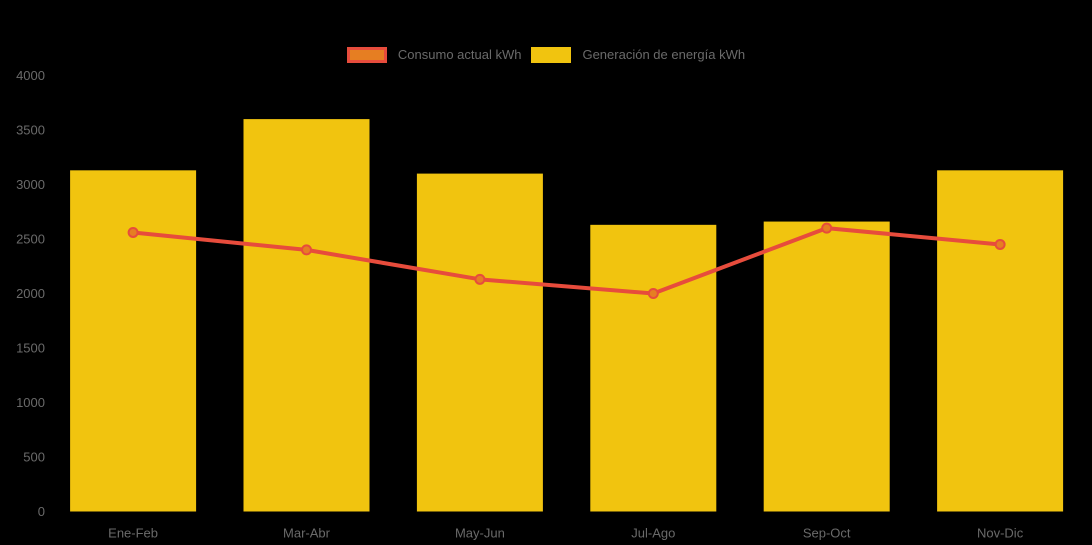  I want to click on x-axis-label-sep-oct: Sep-Oct, so click(827, 533).